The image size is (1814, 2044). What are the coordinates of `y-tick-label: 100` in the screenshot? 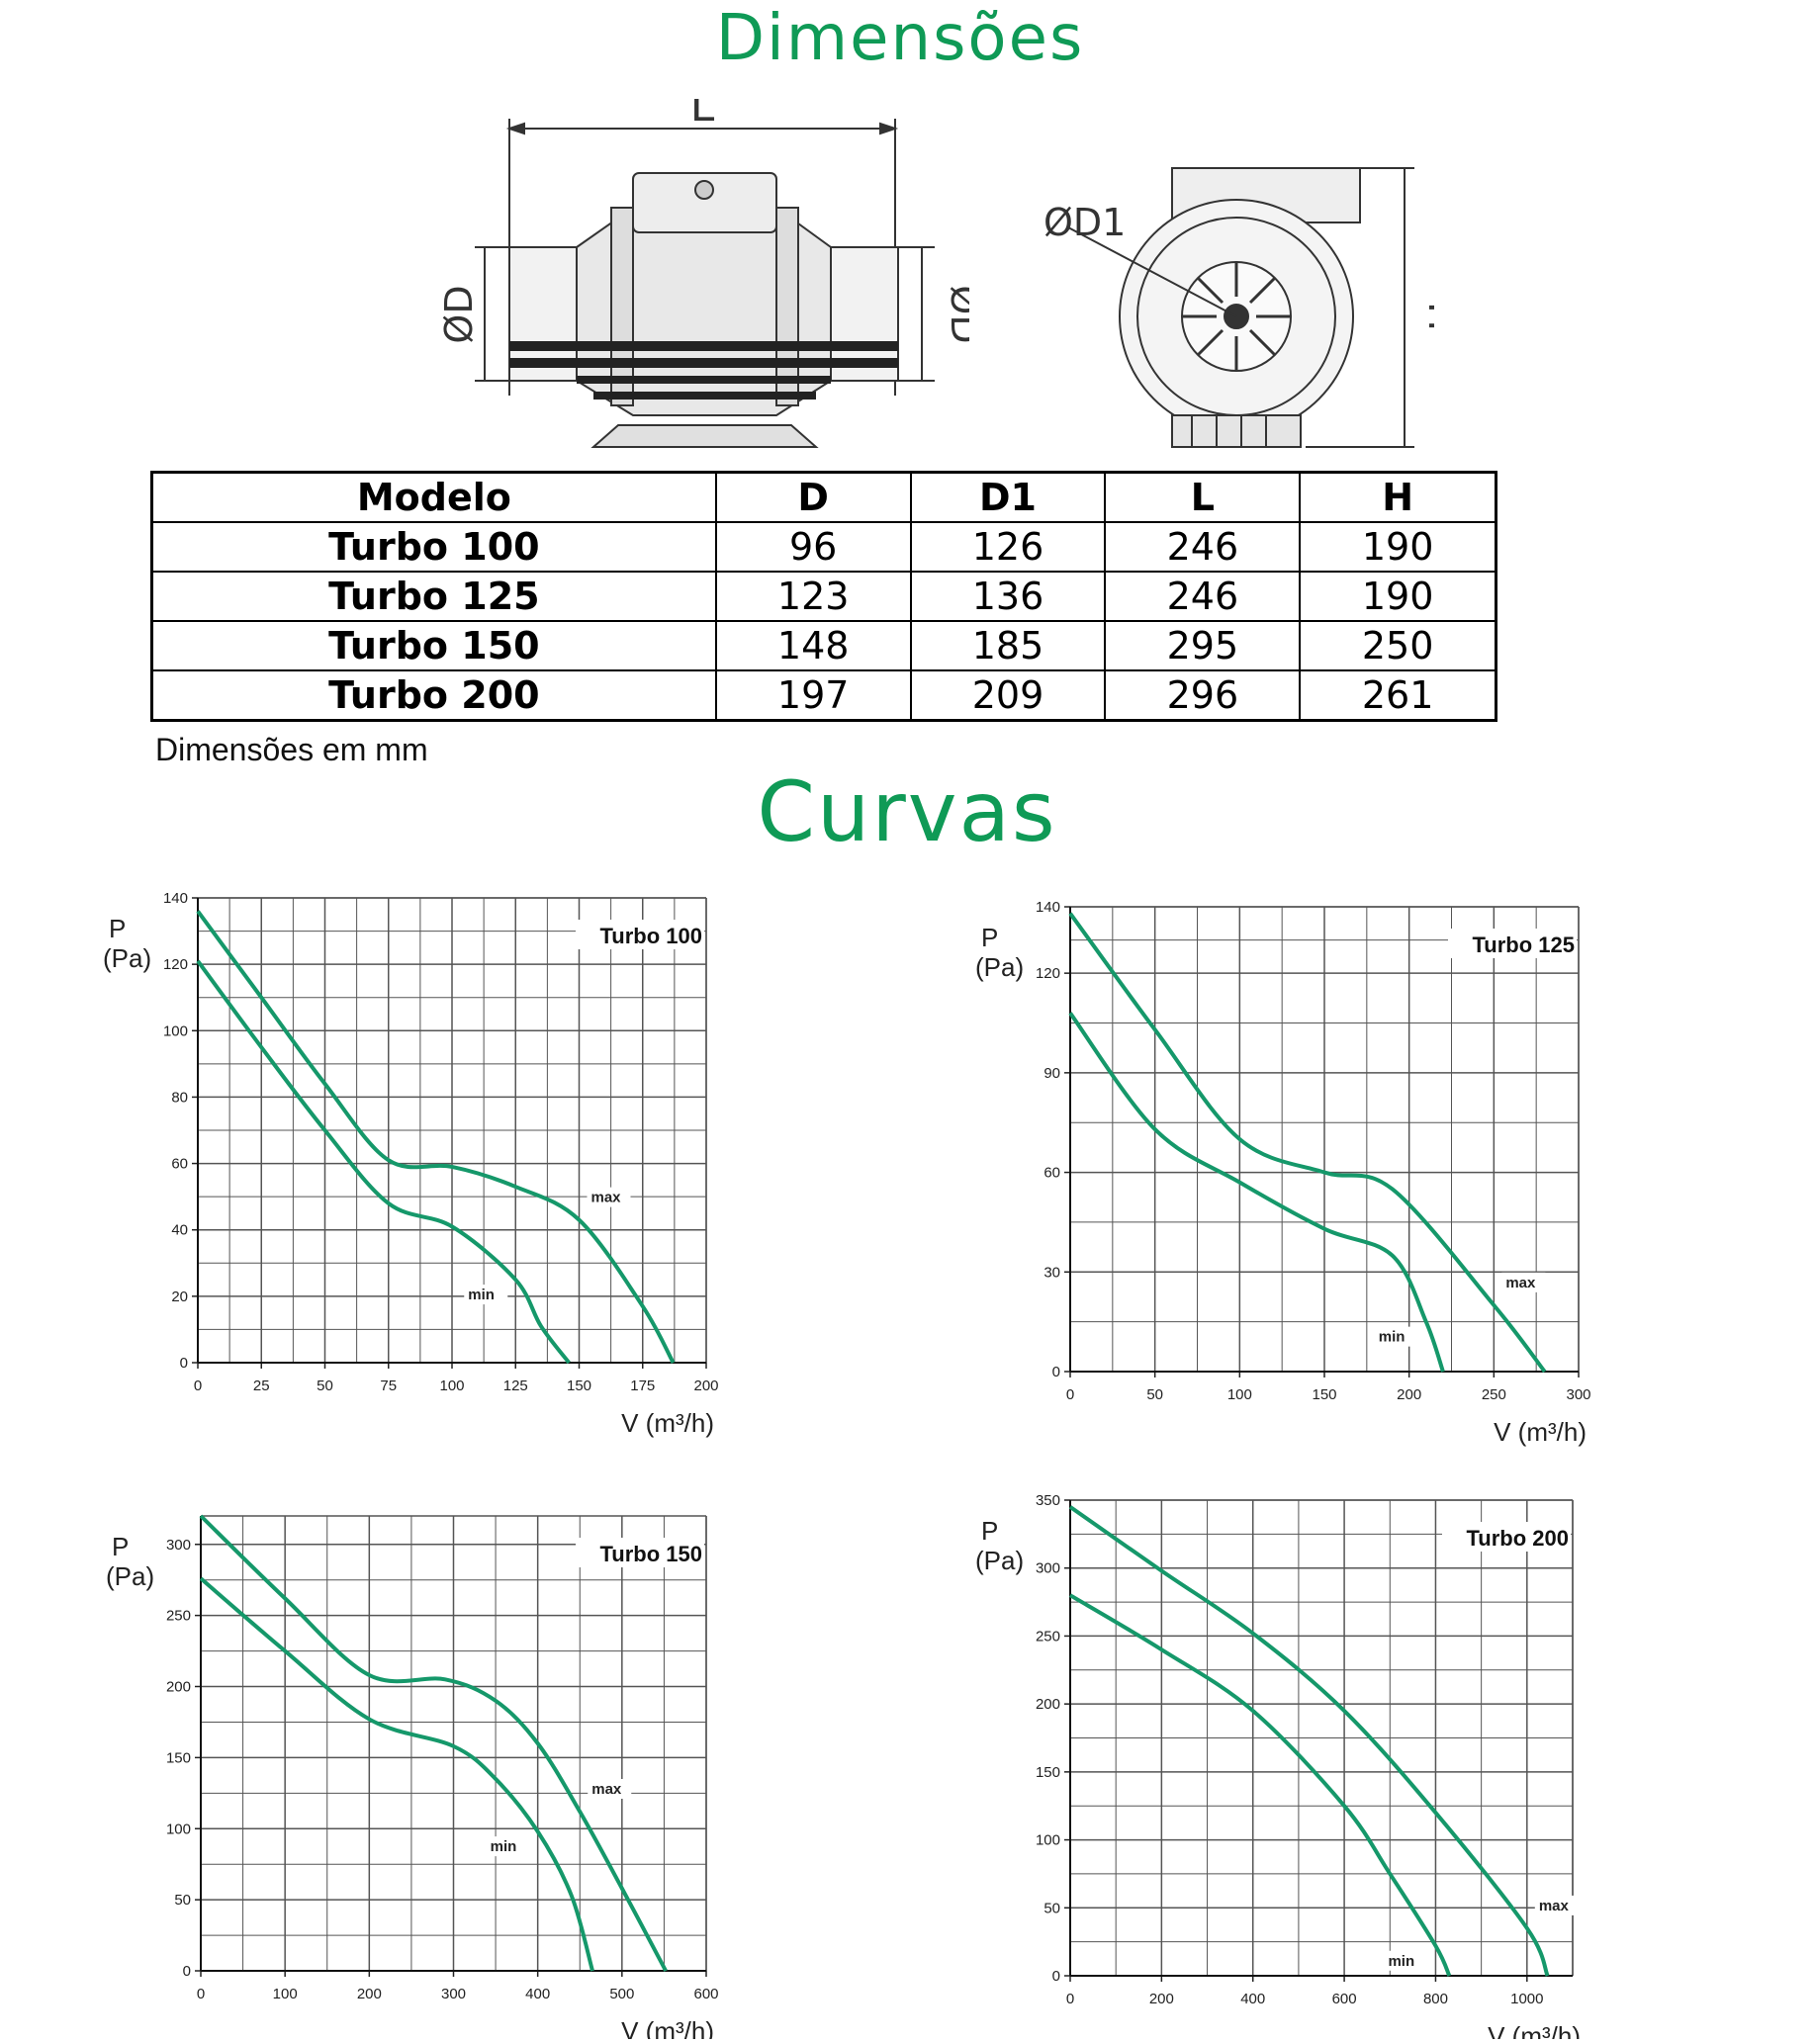 It's located at (175, 1030).